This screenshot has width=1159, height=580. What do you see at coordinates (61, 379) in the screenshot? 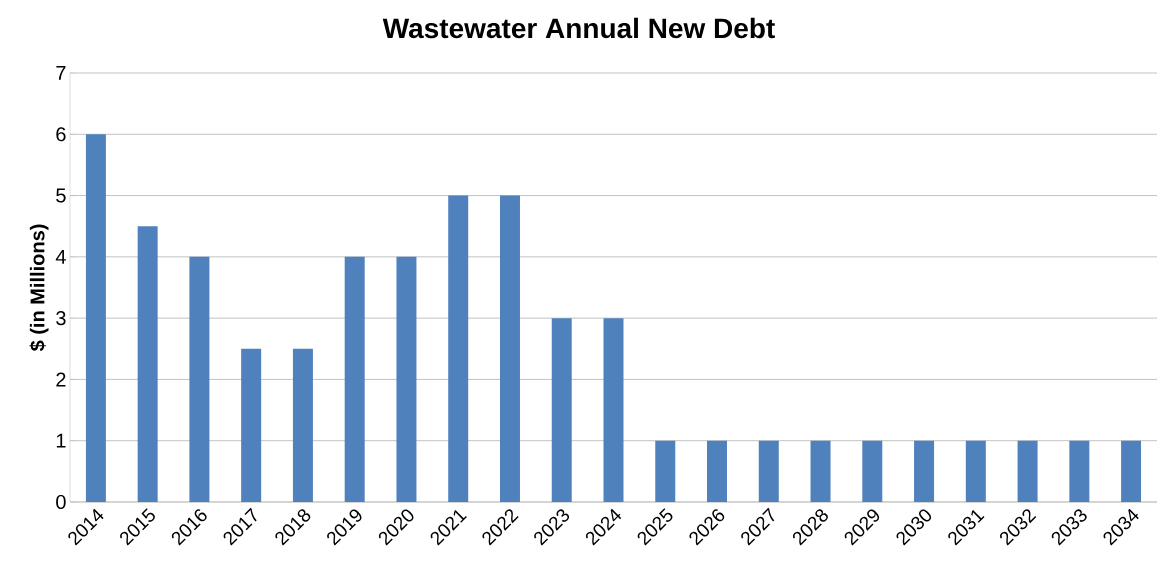
I see `y-tick-label: 2` at bounding box center [61, 379].